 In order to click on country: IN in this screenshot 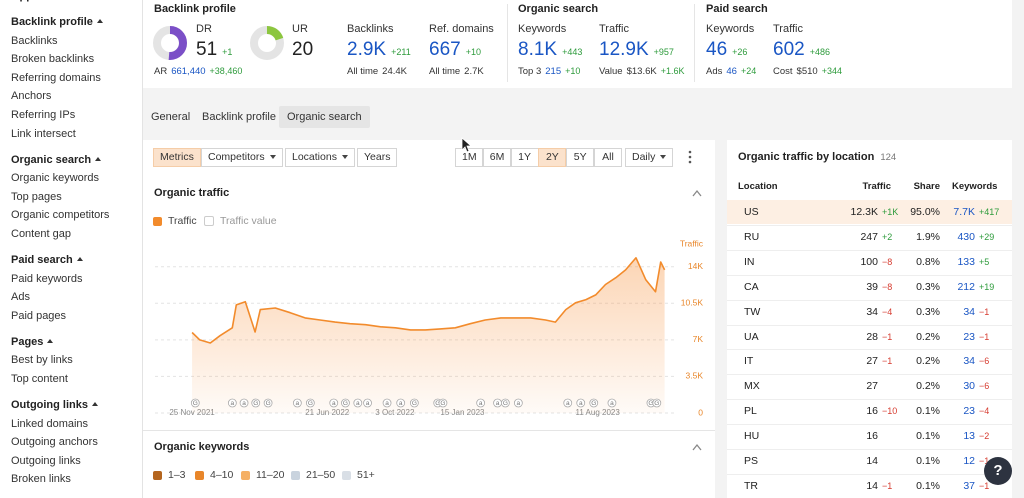, I will do `click(749, 261)`.